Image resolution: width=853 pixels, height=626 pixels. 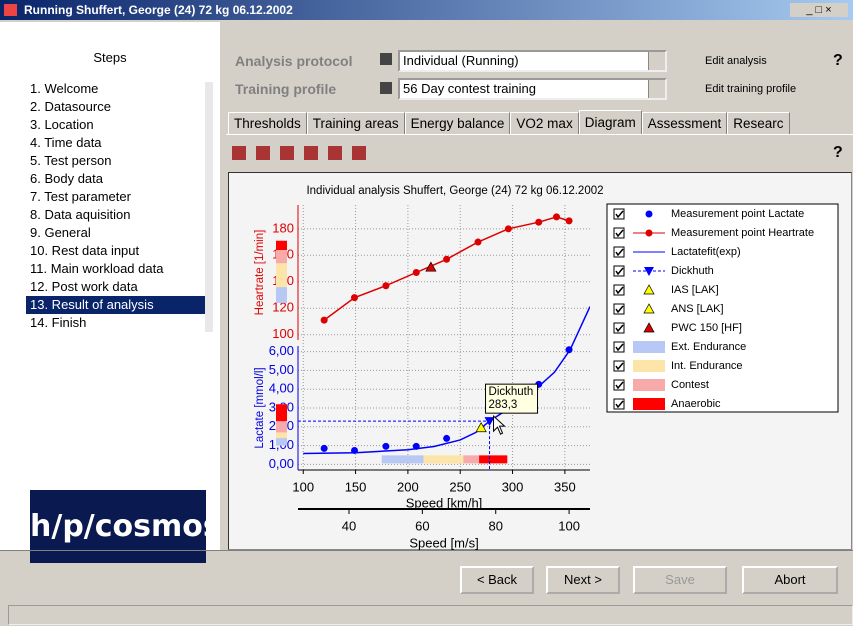 I want to click on hr-tick-label: 100, so click(x=283, y=333).